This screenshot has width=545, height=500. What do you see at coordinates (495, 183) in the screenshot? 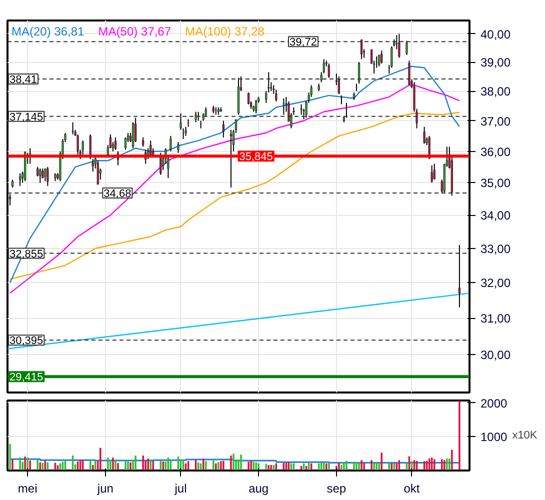
I see `y-tick-label: 35,00` at bounding box center [495, 183].